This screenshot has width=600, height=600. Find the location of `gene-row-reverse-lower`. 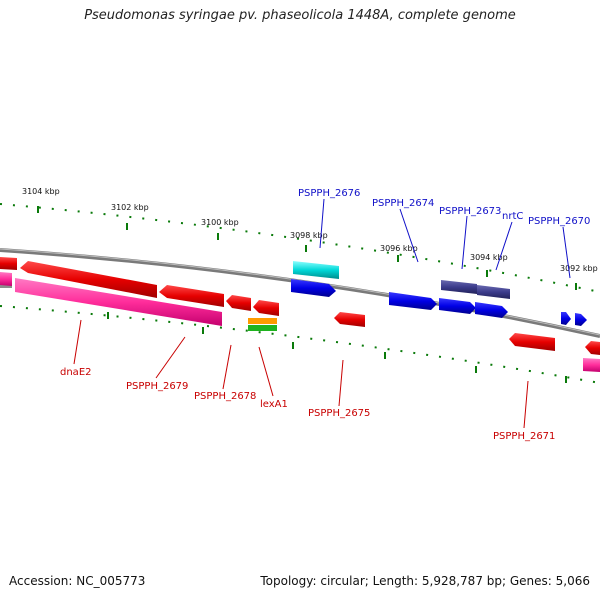

gene-row-reverse-lower is located at coordinates (467, 333).